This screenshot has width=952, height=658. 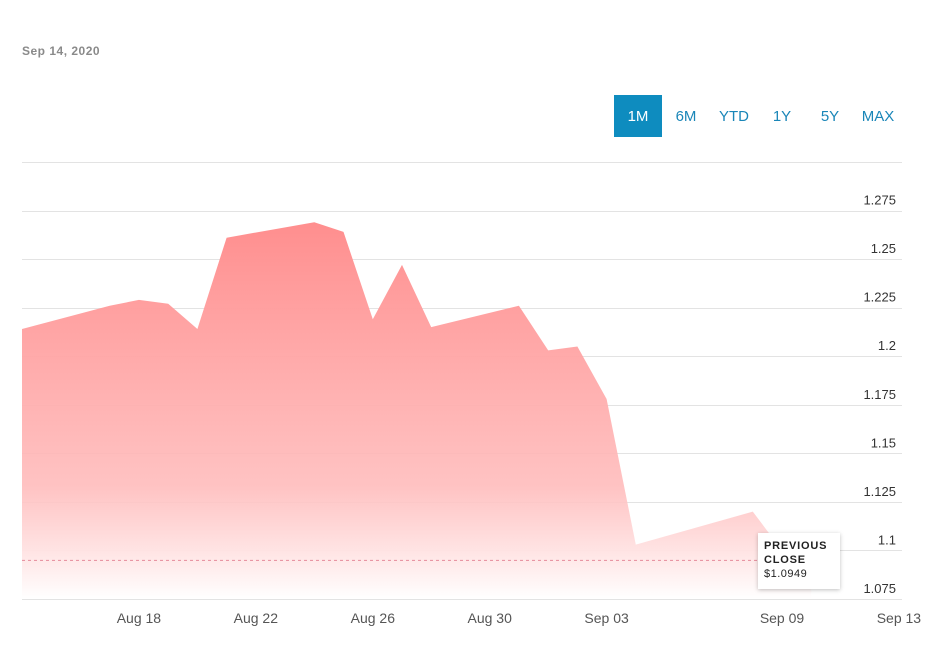 I want to click on chart-date: Sep 14, 2020, so click(x=61, y=51).